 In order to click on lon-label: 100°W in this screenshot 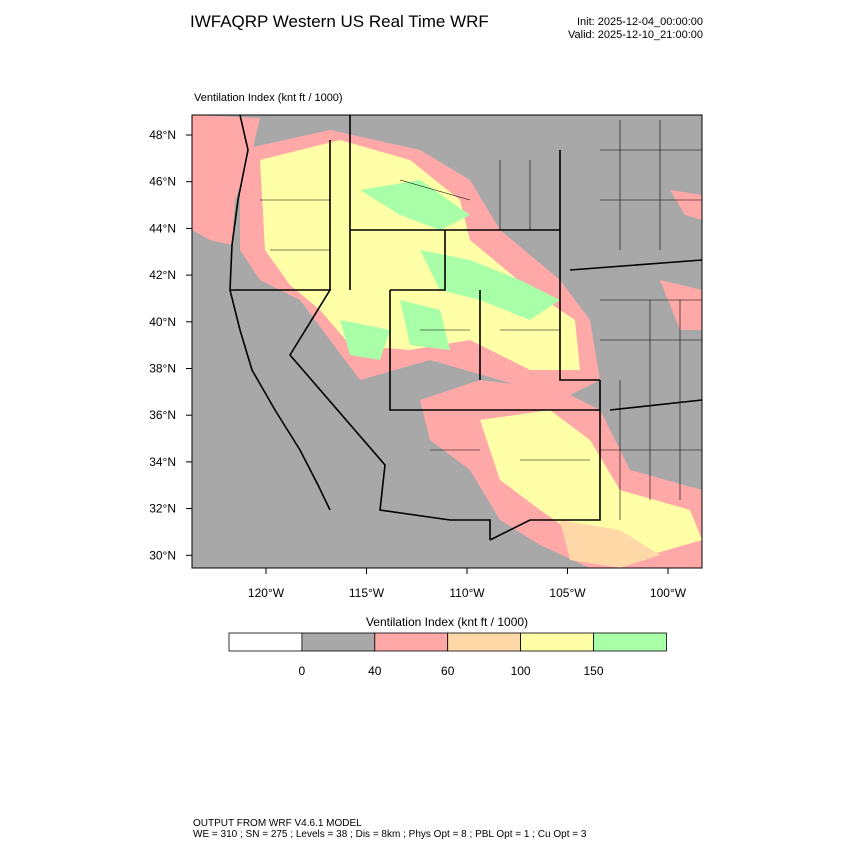, I will do `click(668, 593)`.